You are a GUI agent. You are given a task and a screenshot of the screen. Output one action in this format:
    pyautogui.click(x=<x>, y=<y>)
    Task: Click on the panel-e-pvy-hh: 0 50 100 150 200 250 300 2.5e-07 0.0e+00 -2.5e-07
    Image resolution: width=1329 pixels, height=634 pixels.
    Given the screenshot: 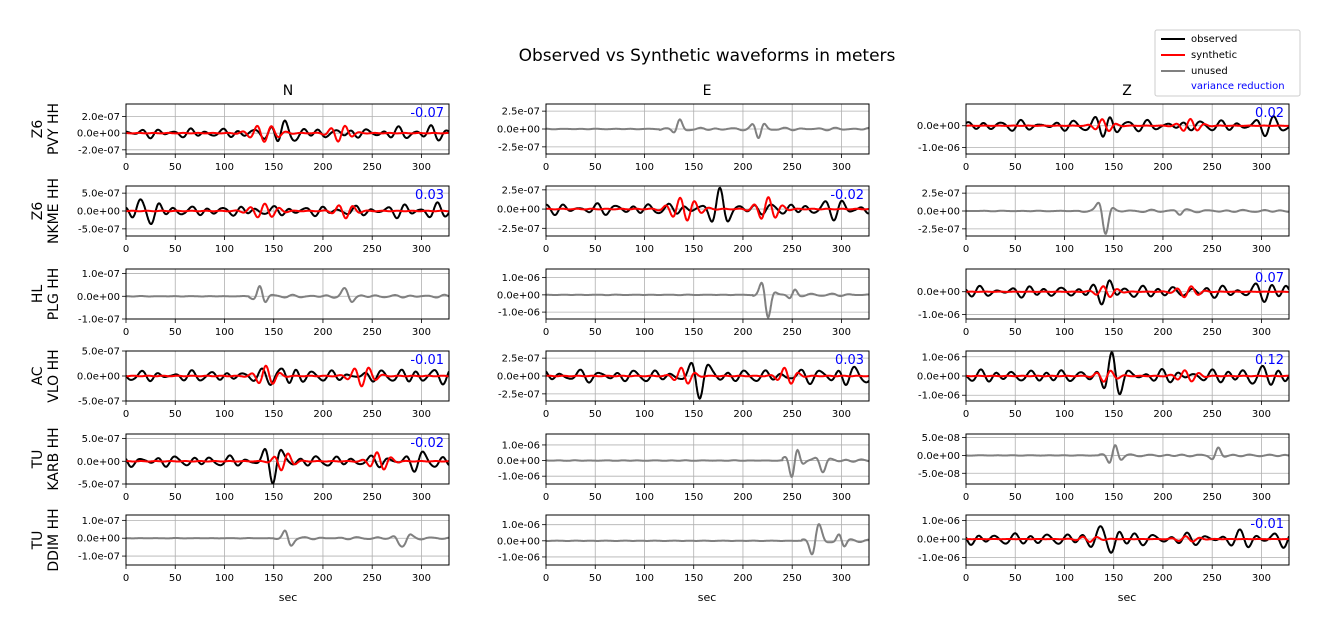 What is the action you would take?
    pyautogui.click(x=683, y=138)
    